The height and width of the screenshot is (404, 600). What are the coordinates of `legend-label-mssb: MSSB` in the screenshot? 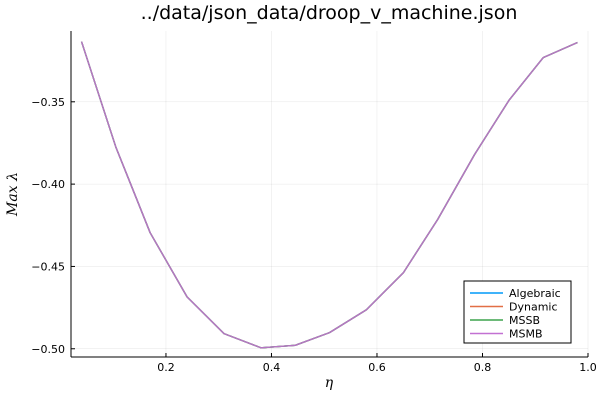 It's located at (524, 320).